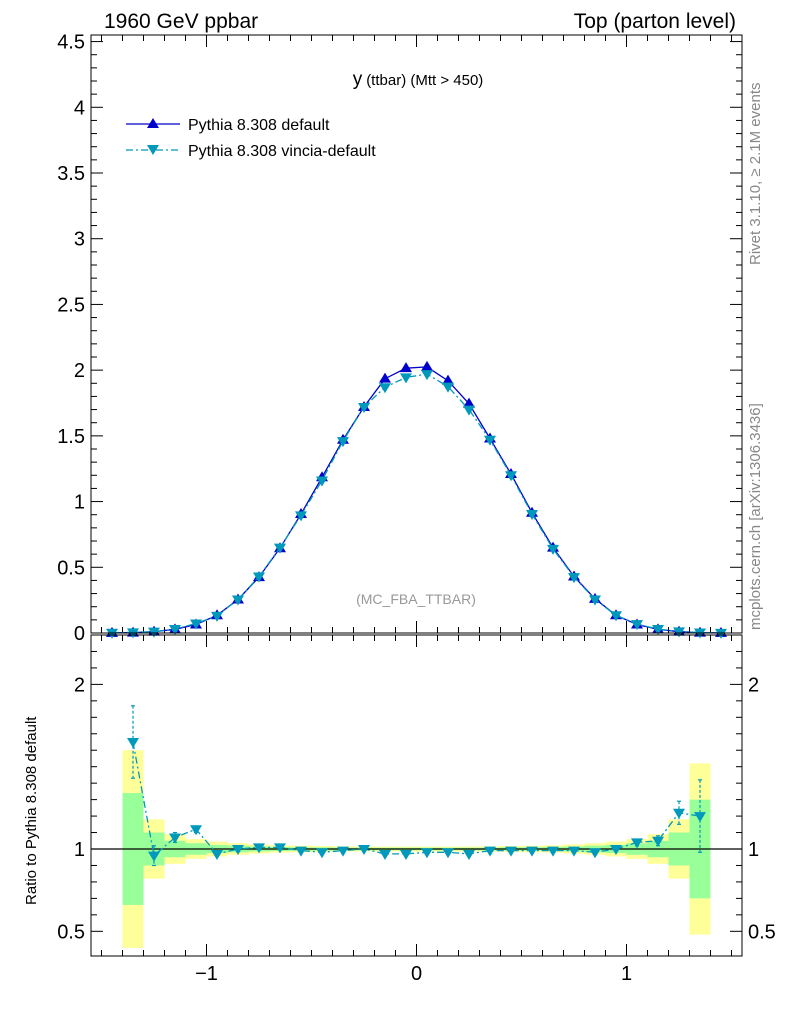  I want to click on ratio-series-line, so click(416, 799).